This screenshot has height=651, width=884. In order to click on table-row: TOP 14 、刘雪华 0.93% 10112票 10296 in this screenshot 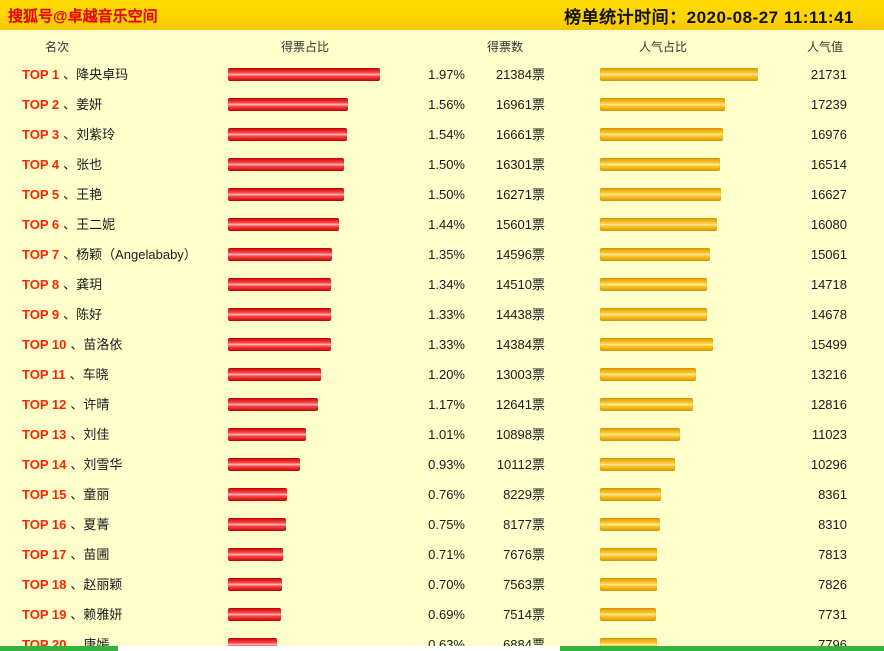, I will do `click(442, 465)`.